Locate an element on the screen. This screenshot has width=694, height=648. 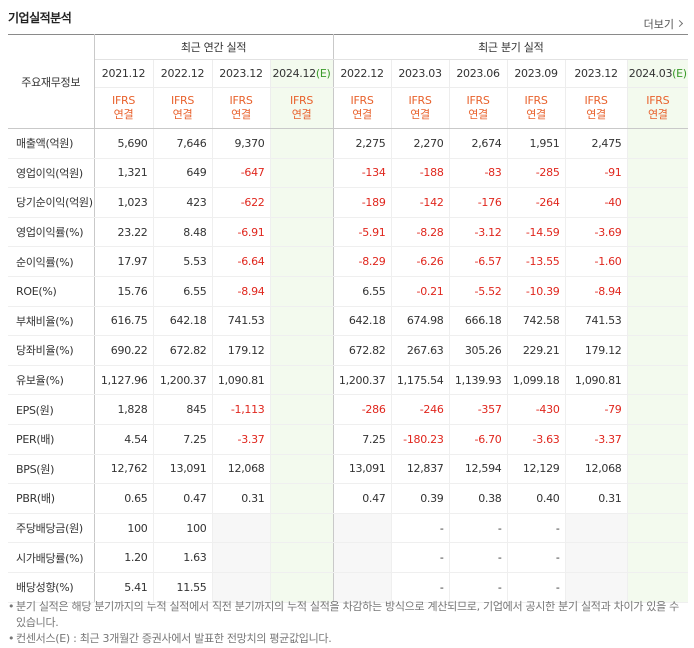
value-cell: 13,091 is located at coordinates (182, 469).